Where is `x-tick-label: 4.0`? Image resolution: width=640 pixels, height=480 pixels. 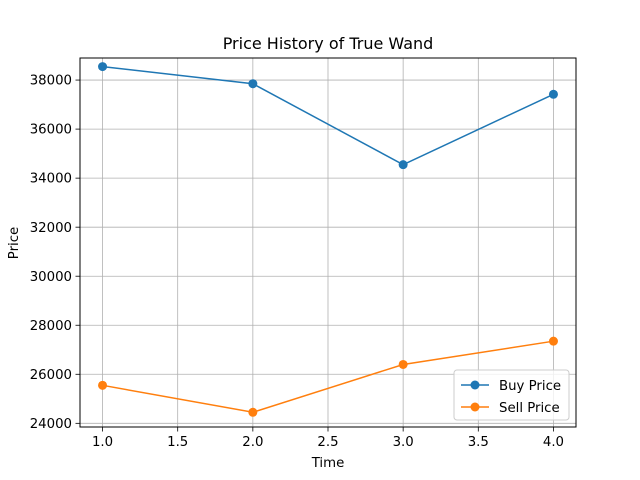 x-tick-label: 4.0 is located at coordinates (553, 442).